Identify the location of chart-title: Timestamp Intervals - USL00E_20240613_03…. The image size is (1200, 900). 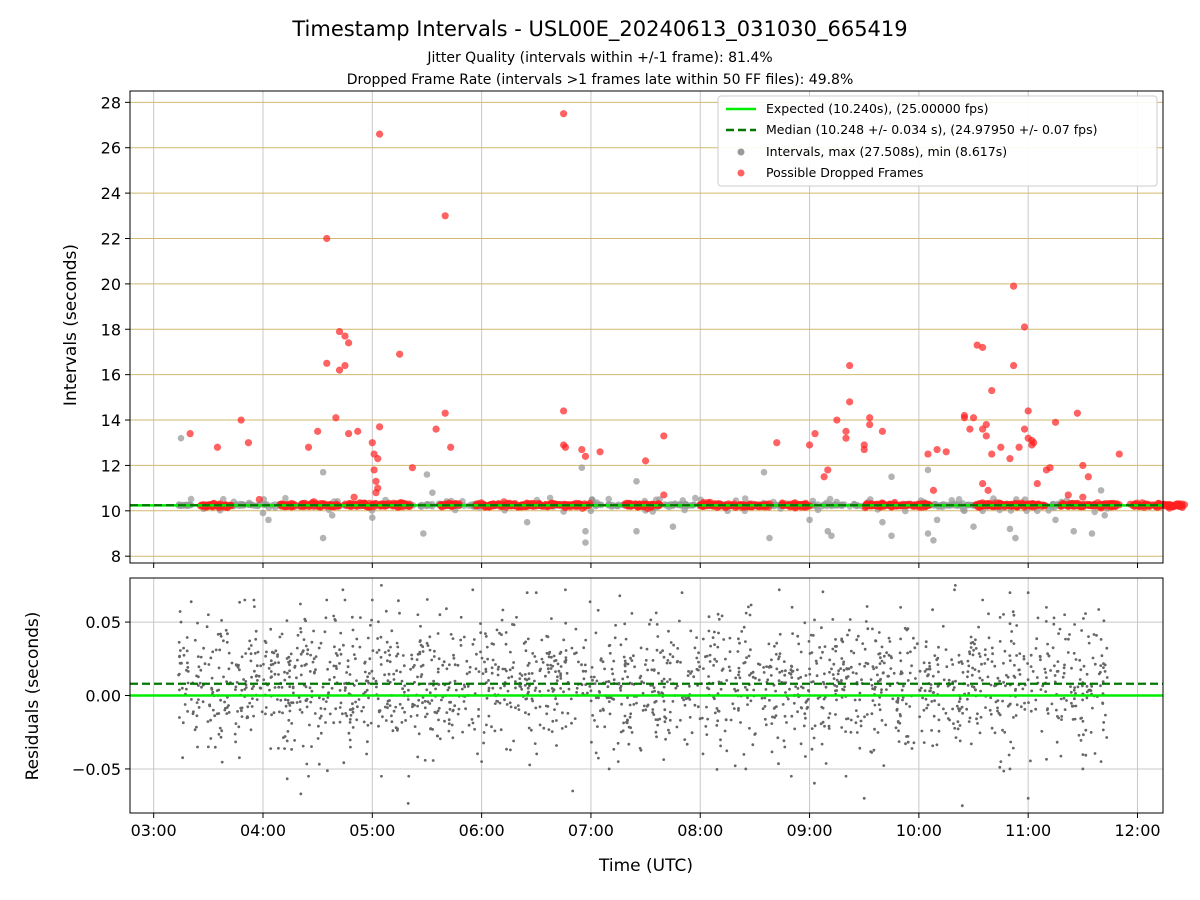
(599, 29).